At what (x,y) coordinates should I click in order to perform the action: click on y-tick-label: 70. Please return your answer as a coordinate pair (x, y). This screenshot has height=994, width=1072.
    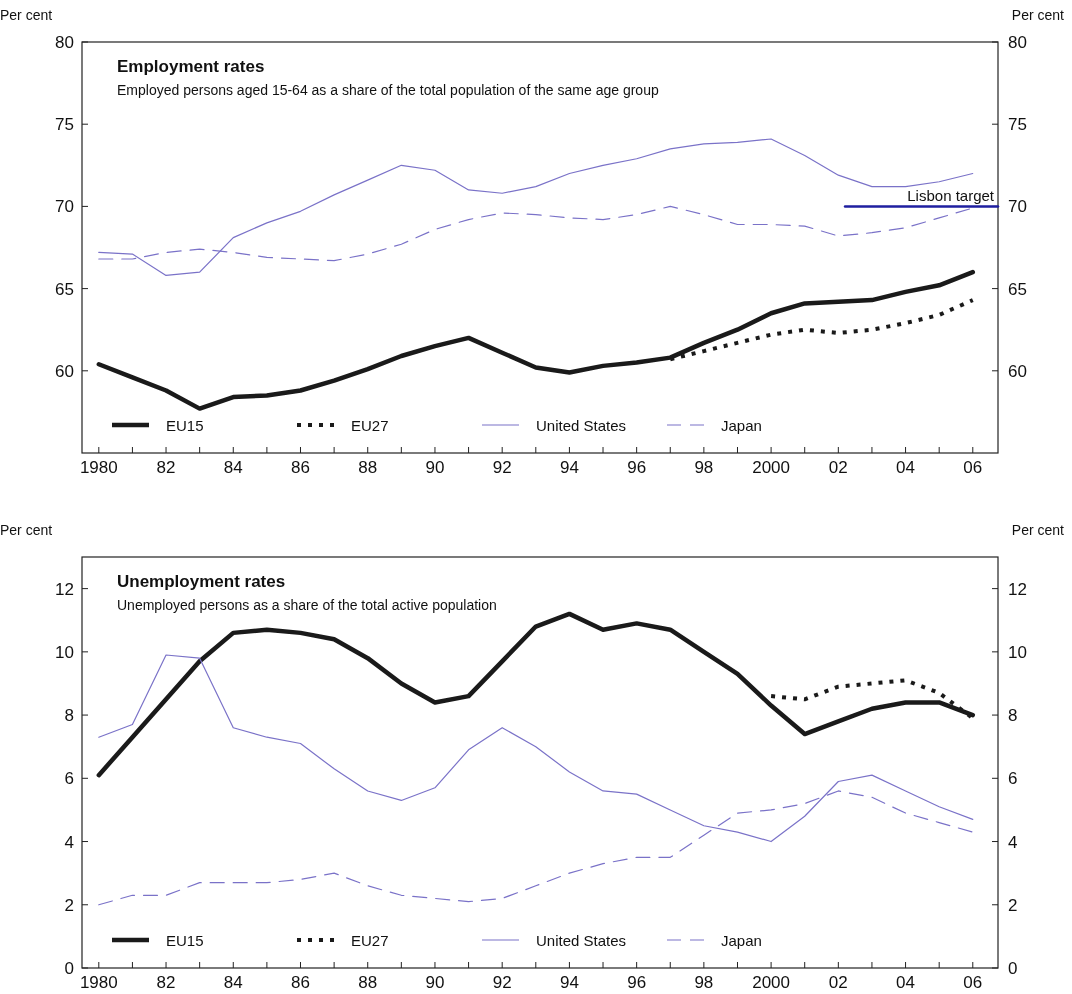
    Looking at the image, I should click on (64, 207).